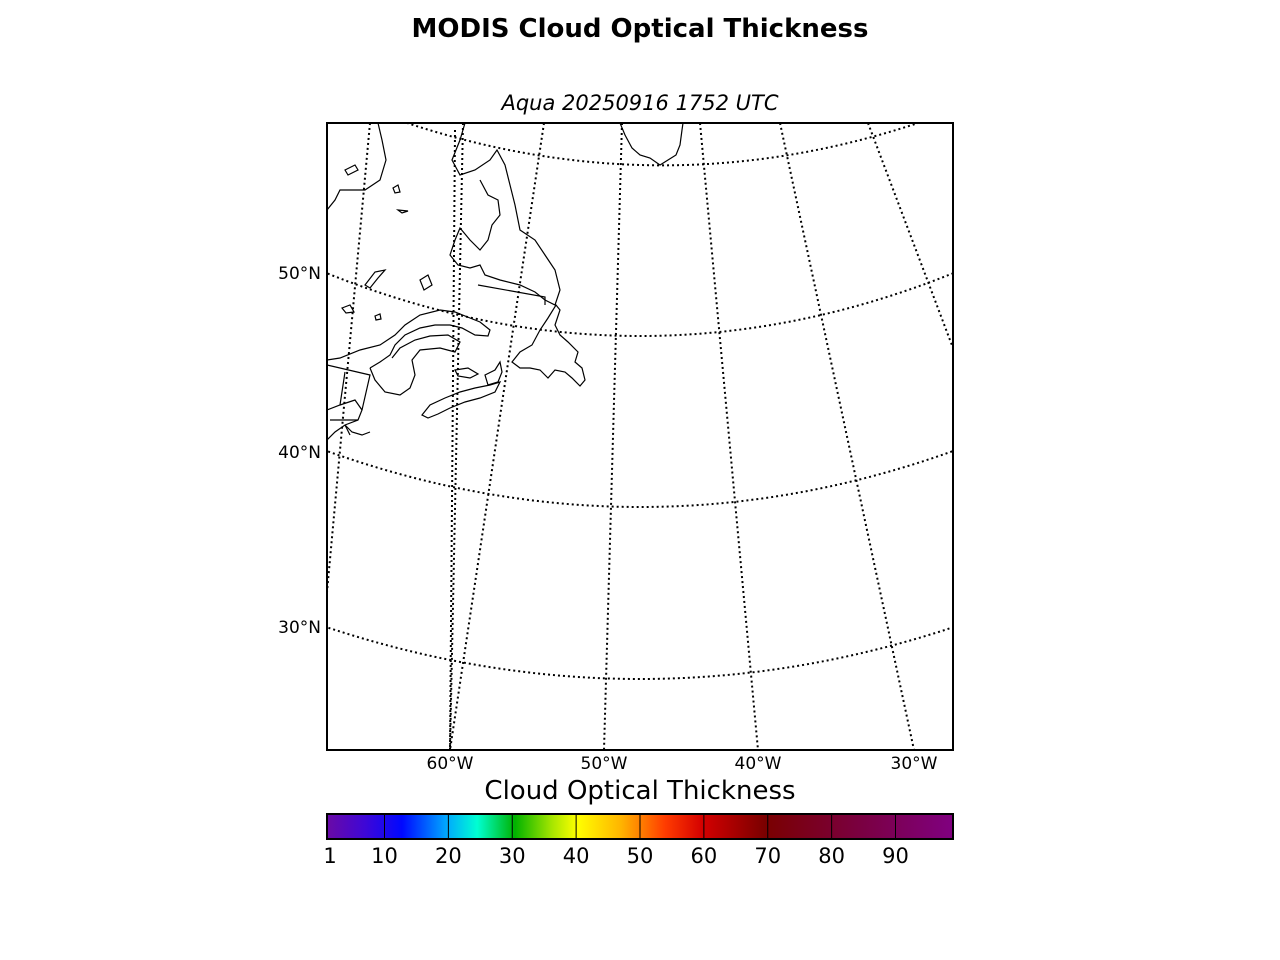 The width and height of the screenshot is (1280, 960). What do you see at coordinates (914, 764) in the screenshot?
I see `lon-label-30w: 30°W` at bounding box center [914, 764].